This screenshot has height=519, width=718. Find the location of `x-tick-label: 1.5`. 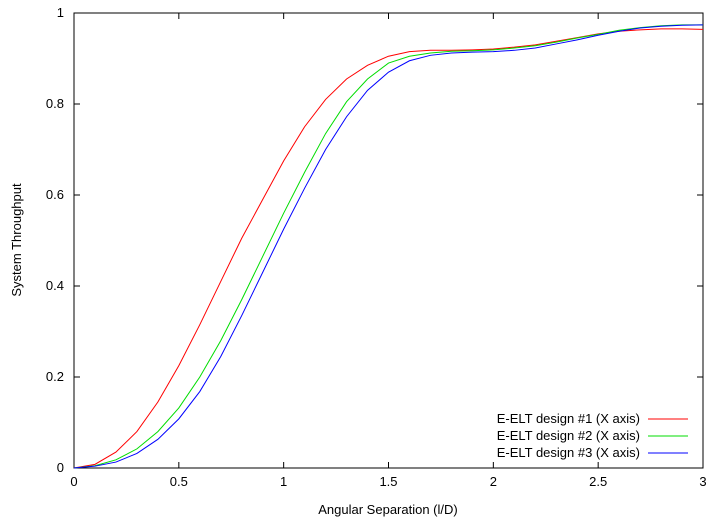

x-tick-label: 1.5 is located at coordinates (388, 481).